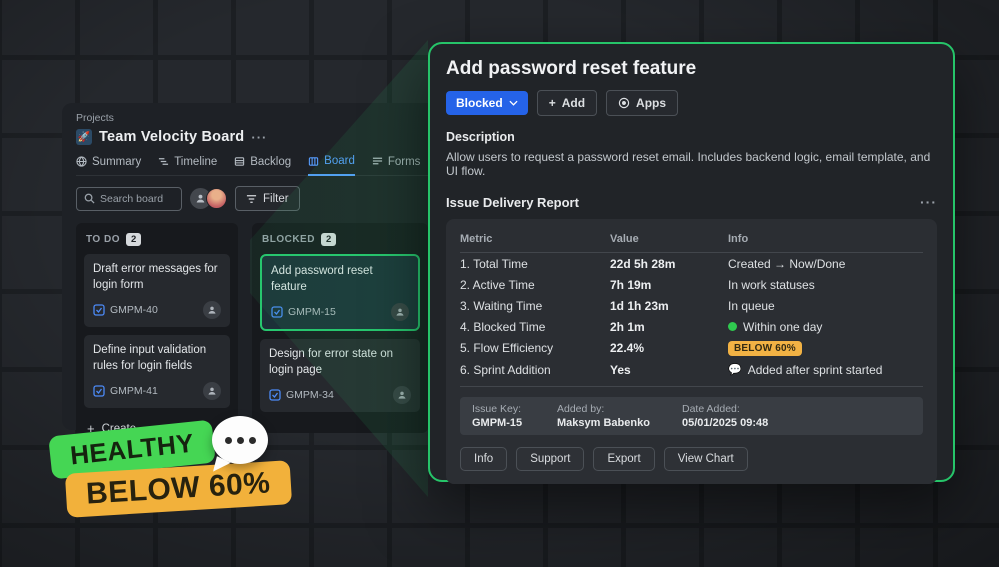 This screenshot has height=567, width=999. What do you see at coordinates (480, 137) in the screenshot?
I see `description-label: Description` at bounding box center [480, 137].